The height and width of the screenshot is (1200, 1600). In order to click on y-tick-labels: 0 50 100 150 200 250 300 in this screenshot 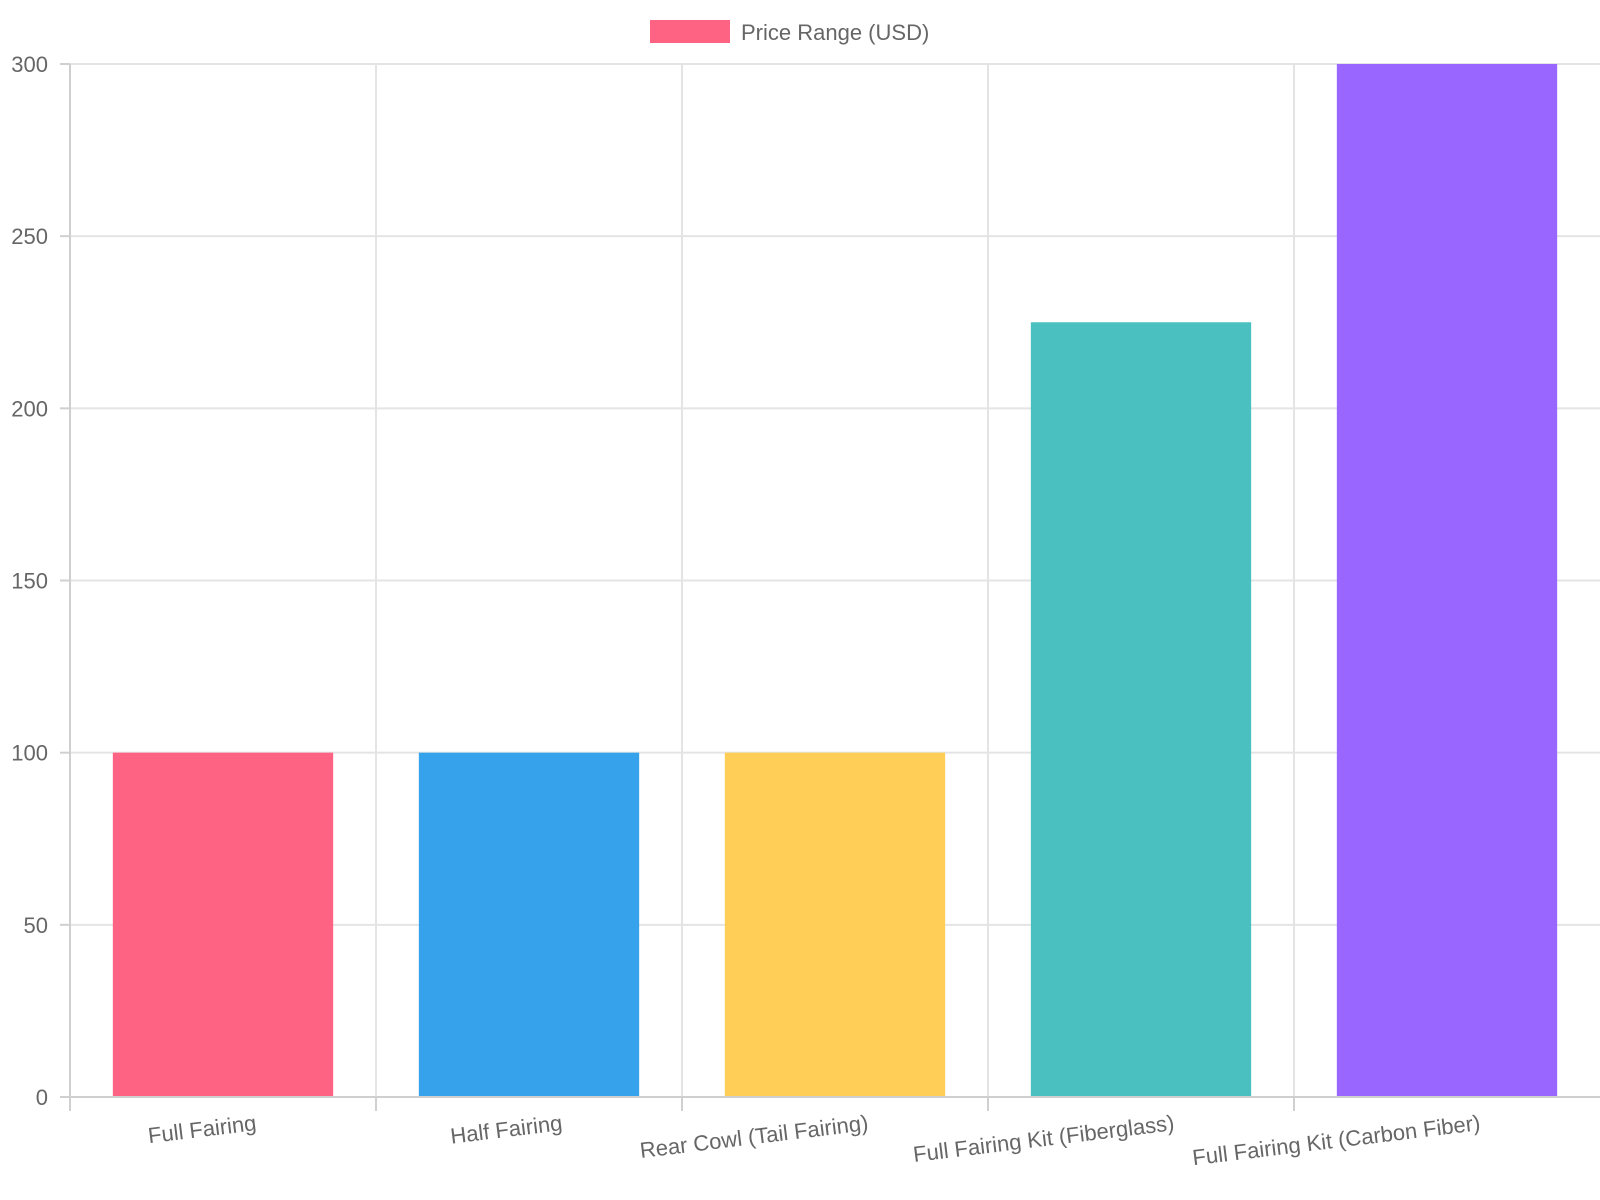, I will do `click(29, 581)`.